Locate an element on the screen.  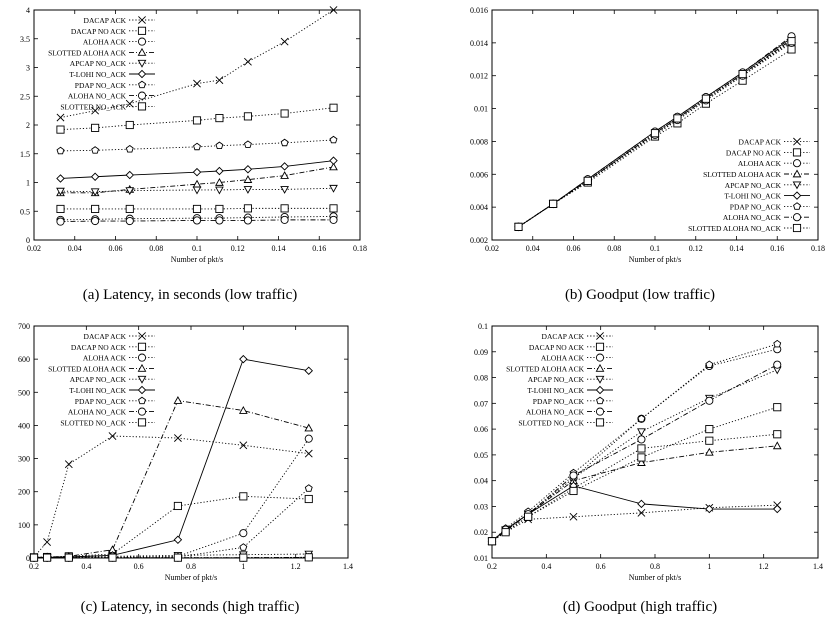
y-tick-label: 3 is located at coordinates (28, 68).